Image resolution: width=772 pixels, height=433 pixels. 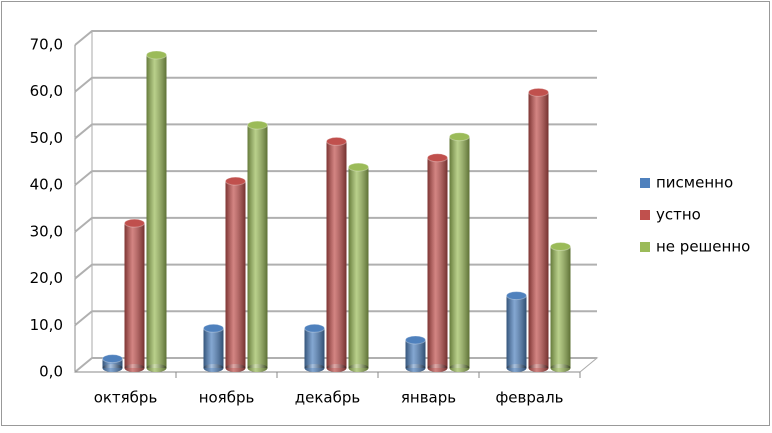 What do you see at coordinates (428, 398) in the screenshot?
I see `x-tick-label: январь` at bounding box center [428, 398].